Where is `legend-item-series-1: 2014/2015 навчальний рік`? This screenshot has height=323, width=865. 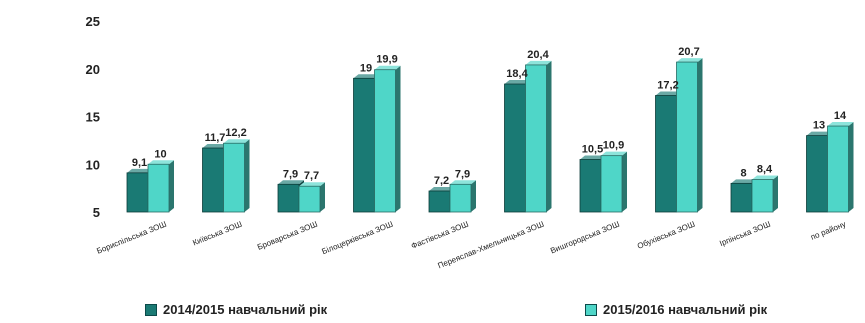
legend-item-series-1: 2014/2015 навчальний рік is located at coordinates (236, 309).